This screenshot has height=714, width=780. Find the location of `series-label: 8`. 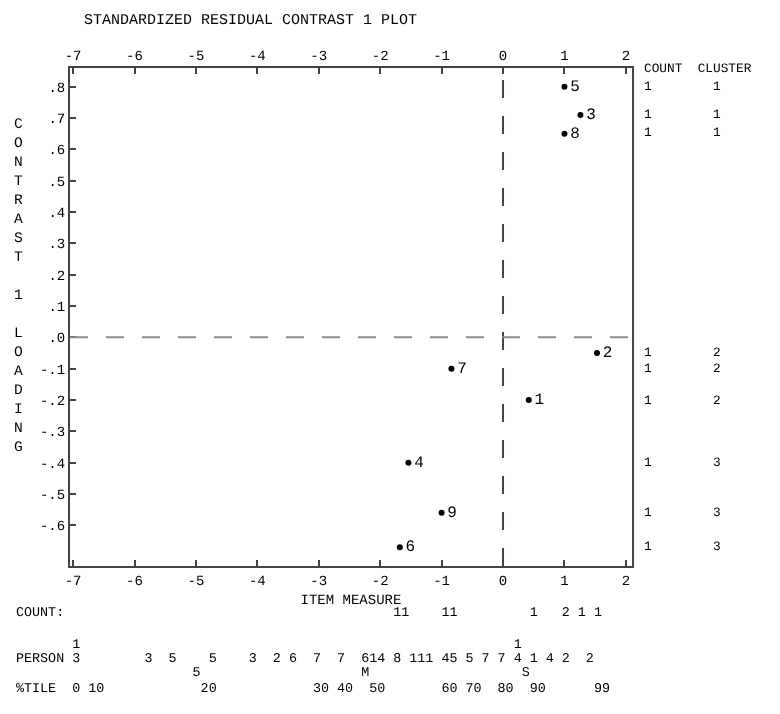

series-label: 8 is located at coordinates (575, 134).